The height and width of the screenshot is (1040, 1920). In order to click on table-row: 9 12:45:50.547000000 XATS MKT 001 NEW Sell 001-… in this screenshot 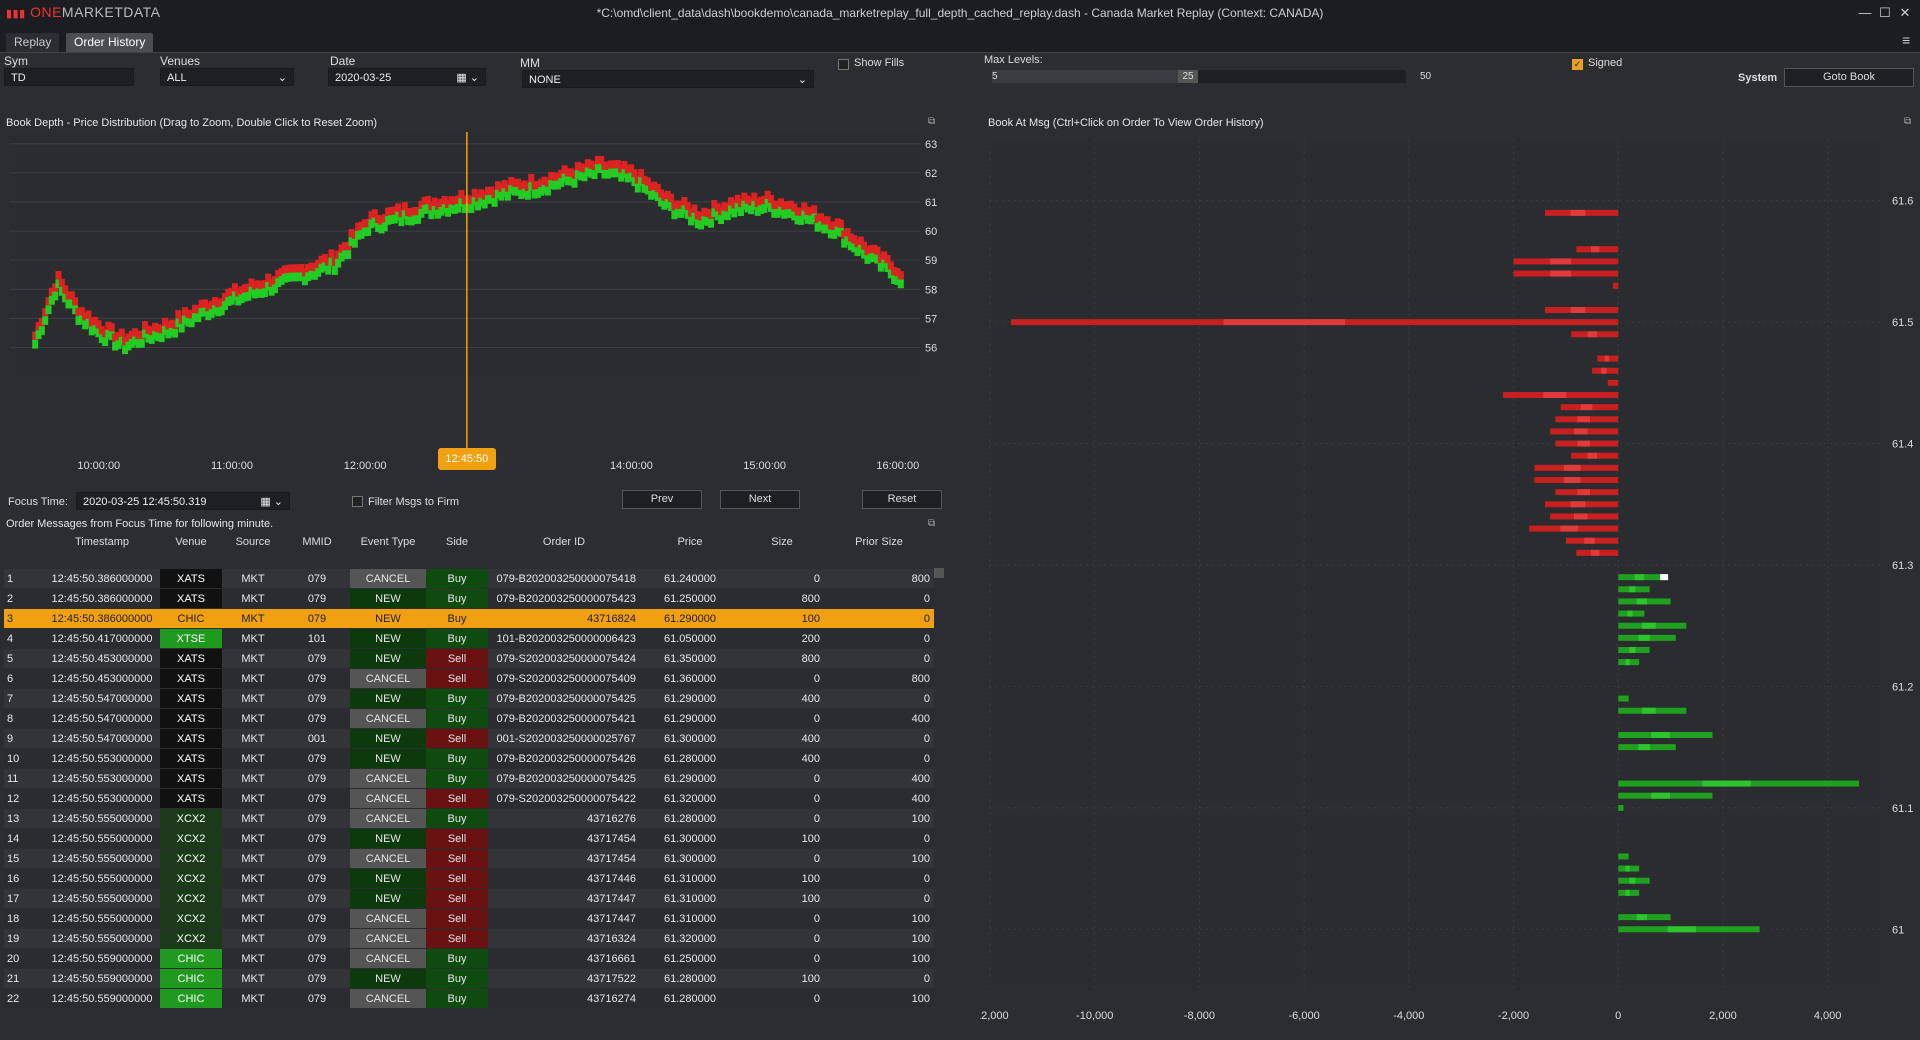, I will do `click(469, 738)`.